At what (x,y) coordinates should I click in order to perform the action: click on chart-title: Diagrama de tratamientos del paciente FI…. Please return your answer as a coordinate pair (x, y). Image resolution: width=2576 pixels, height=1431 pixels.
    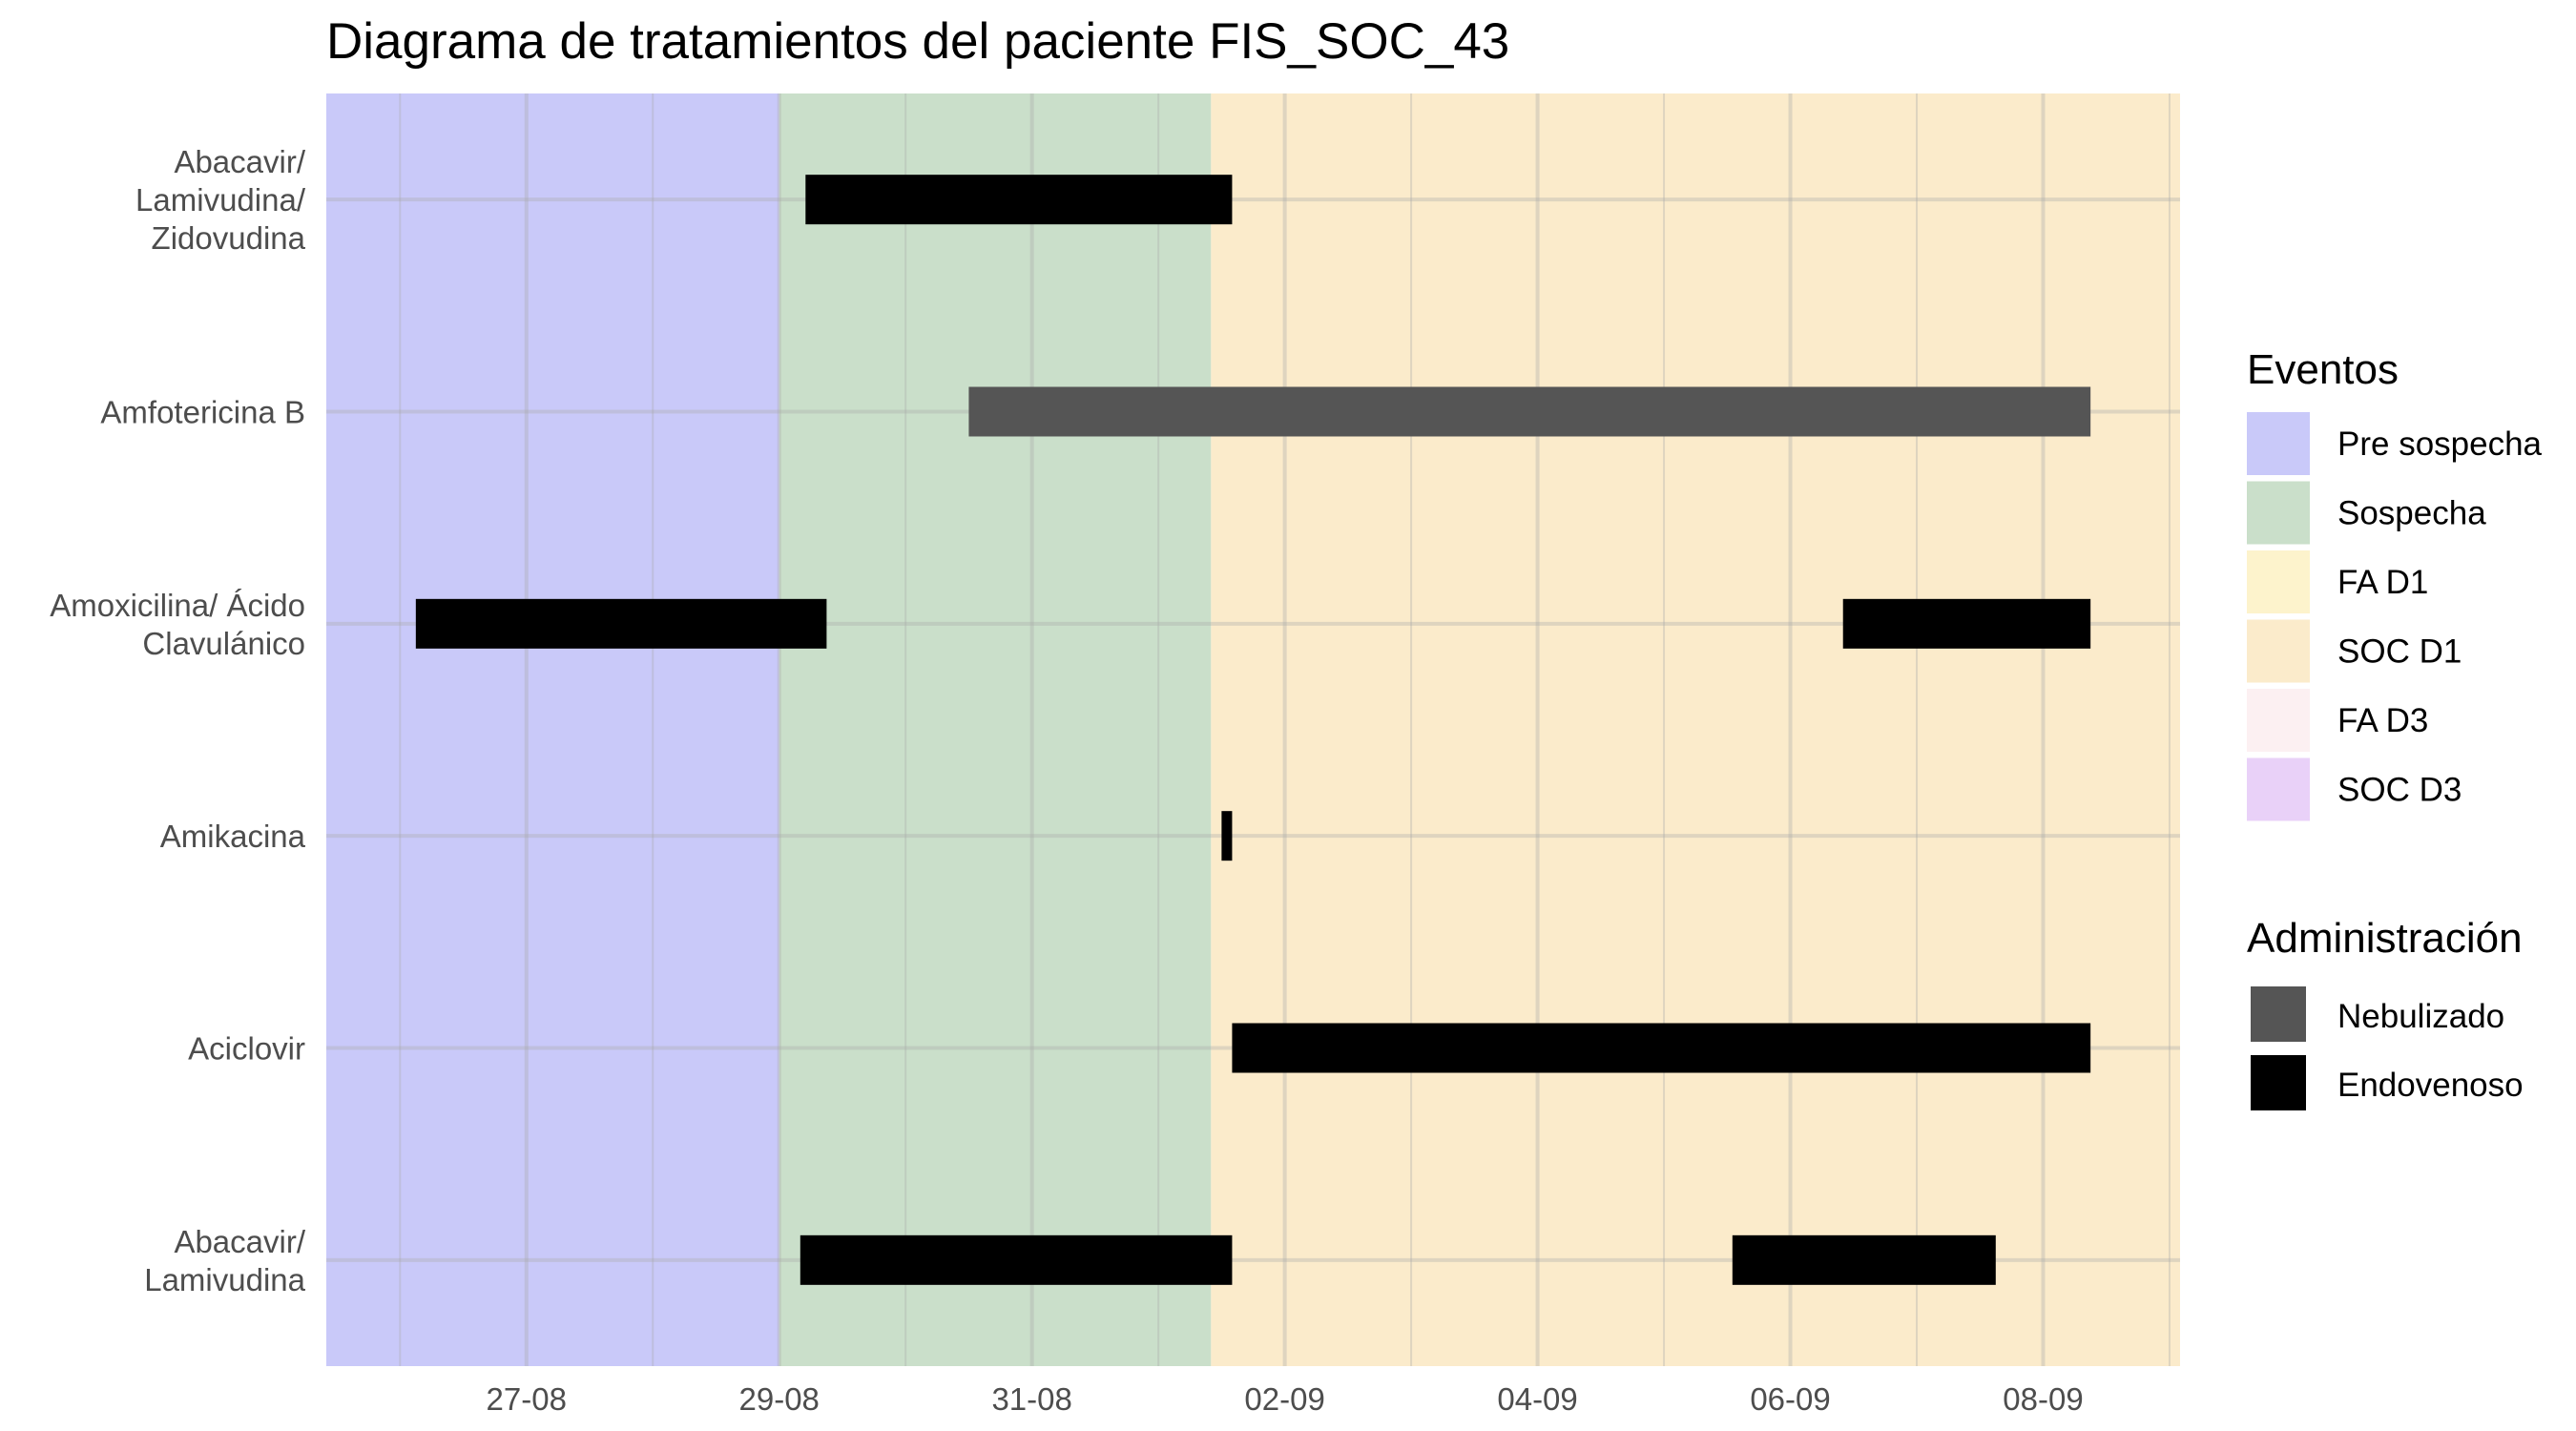
    Looking at the image, I should click on (917, 41).